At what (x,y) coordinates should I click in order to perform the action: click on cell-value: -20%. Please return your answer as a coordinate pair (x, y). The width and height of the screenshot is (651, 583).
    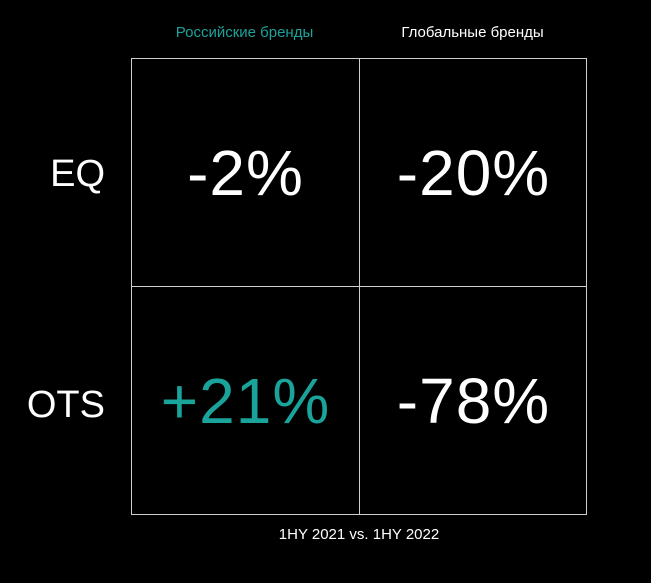
    Looking at the image, I should click on (473, 172).